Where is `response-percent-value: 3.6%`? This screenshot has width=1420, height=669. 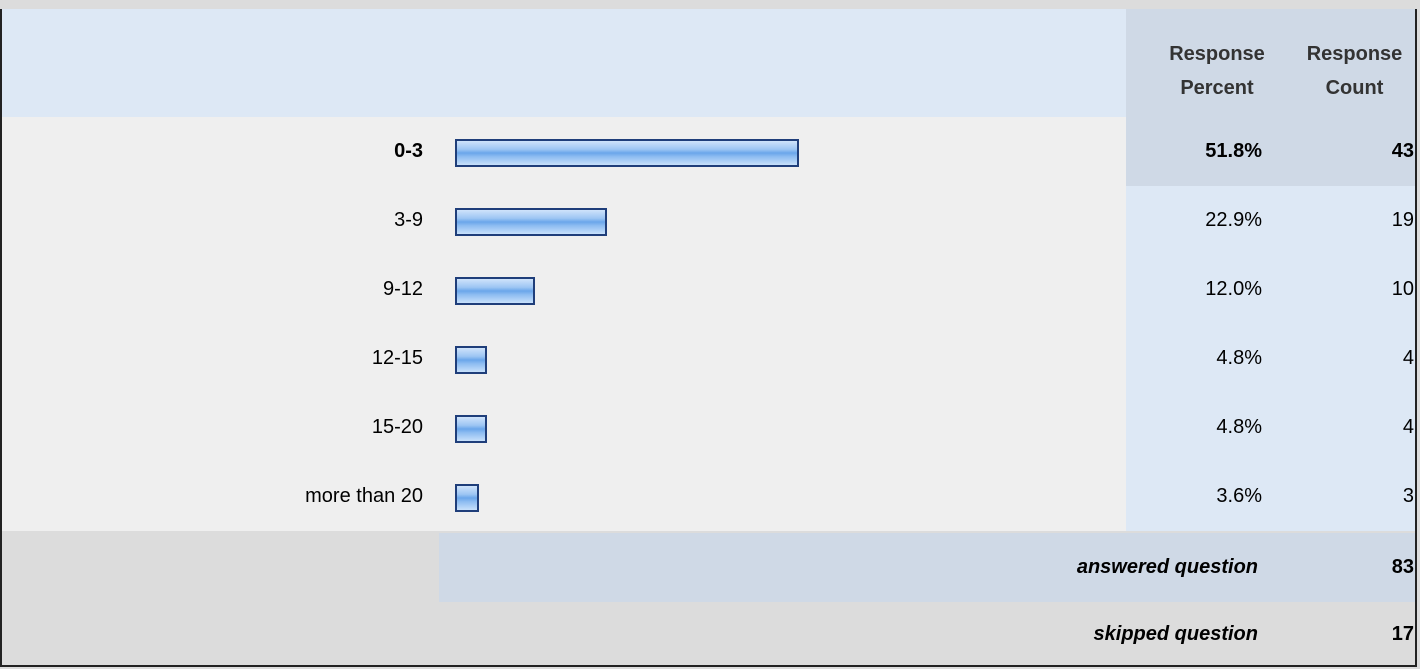
response-percent-value: 3.6% is located at coordinates (1239, 496).